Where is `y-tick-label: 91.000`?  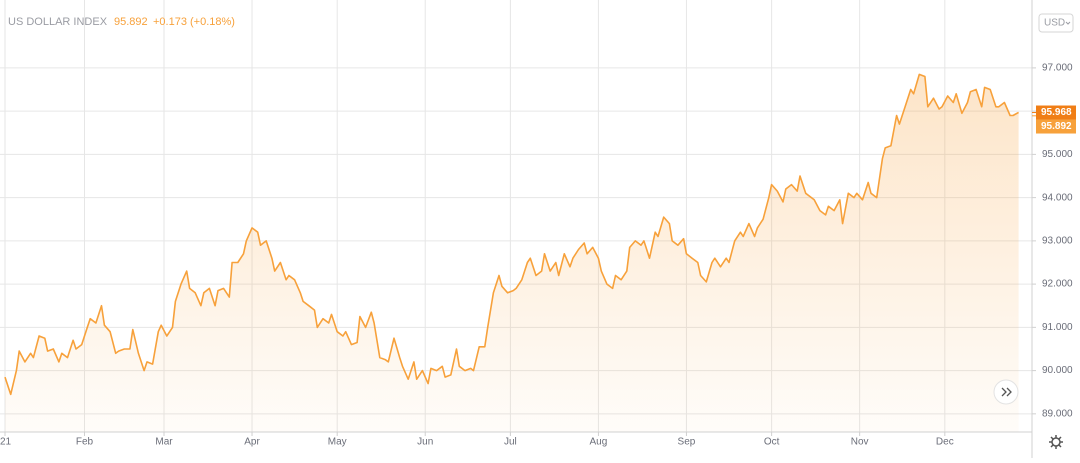
y-tick-label: 91.000 is located at coordinates (1057, 327).